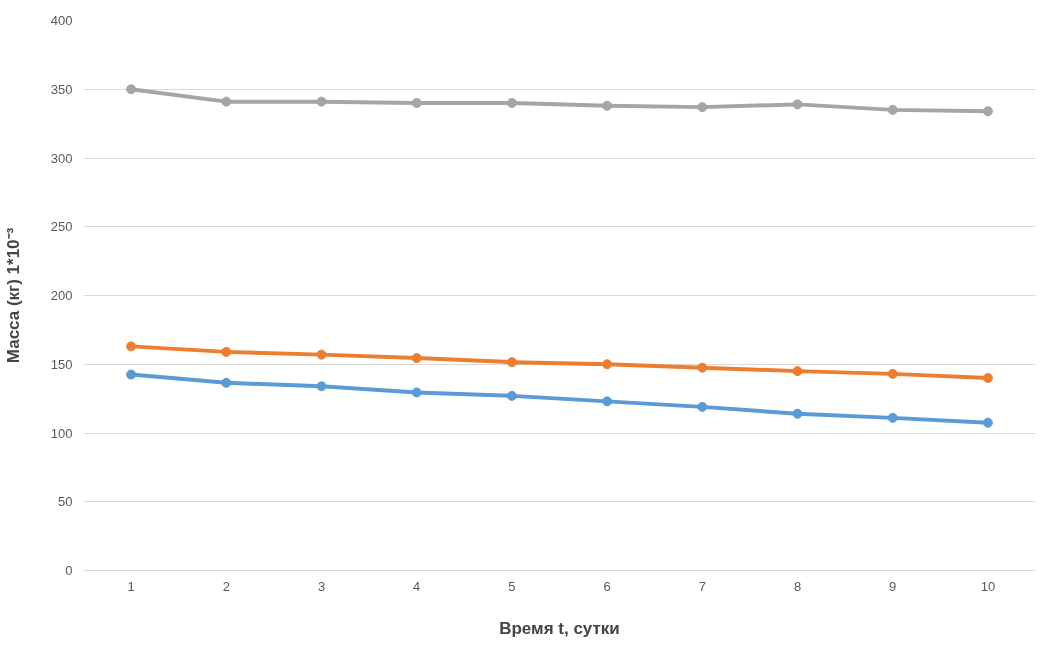 This screenshot has width=1047, height=646. I want to click on x-tick-label: 2, so click(226, 586).